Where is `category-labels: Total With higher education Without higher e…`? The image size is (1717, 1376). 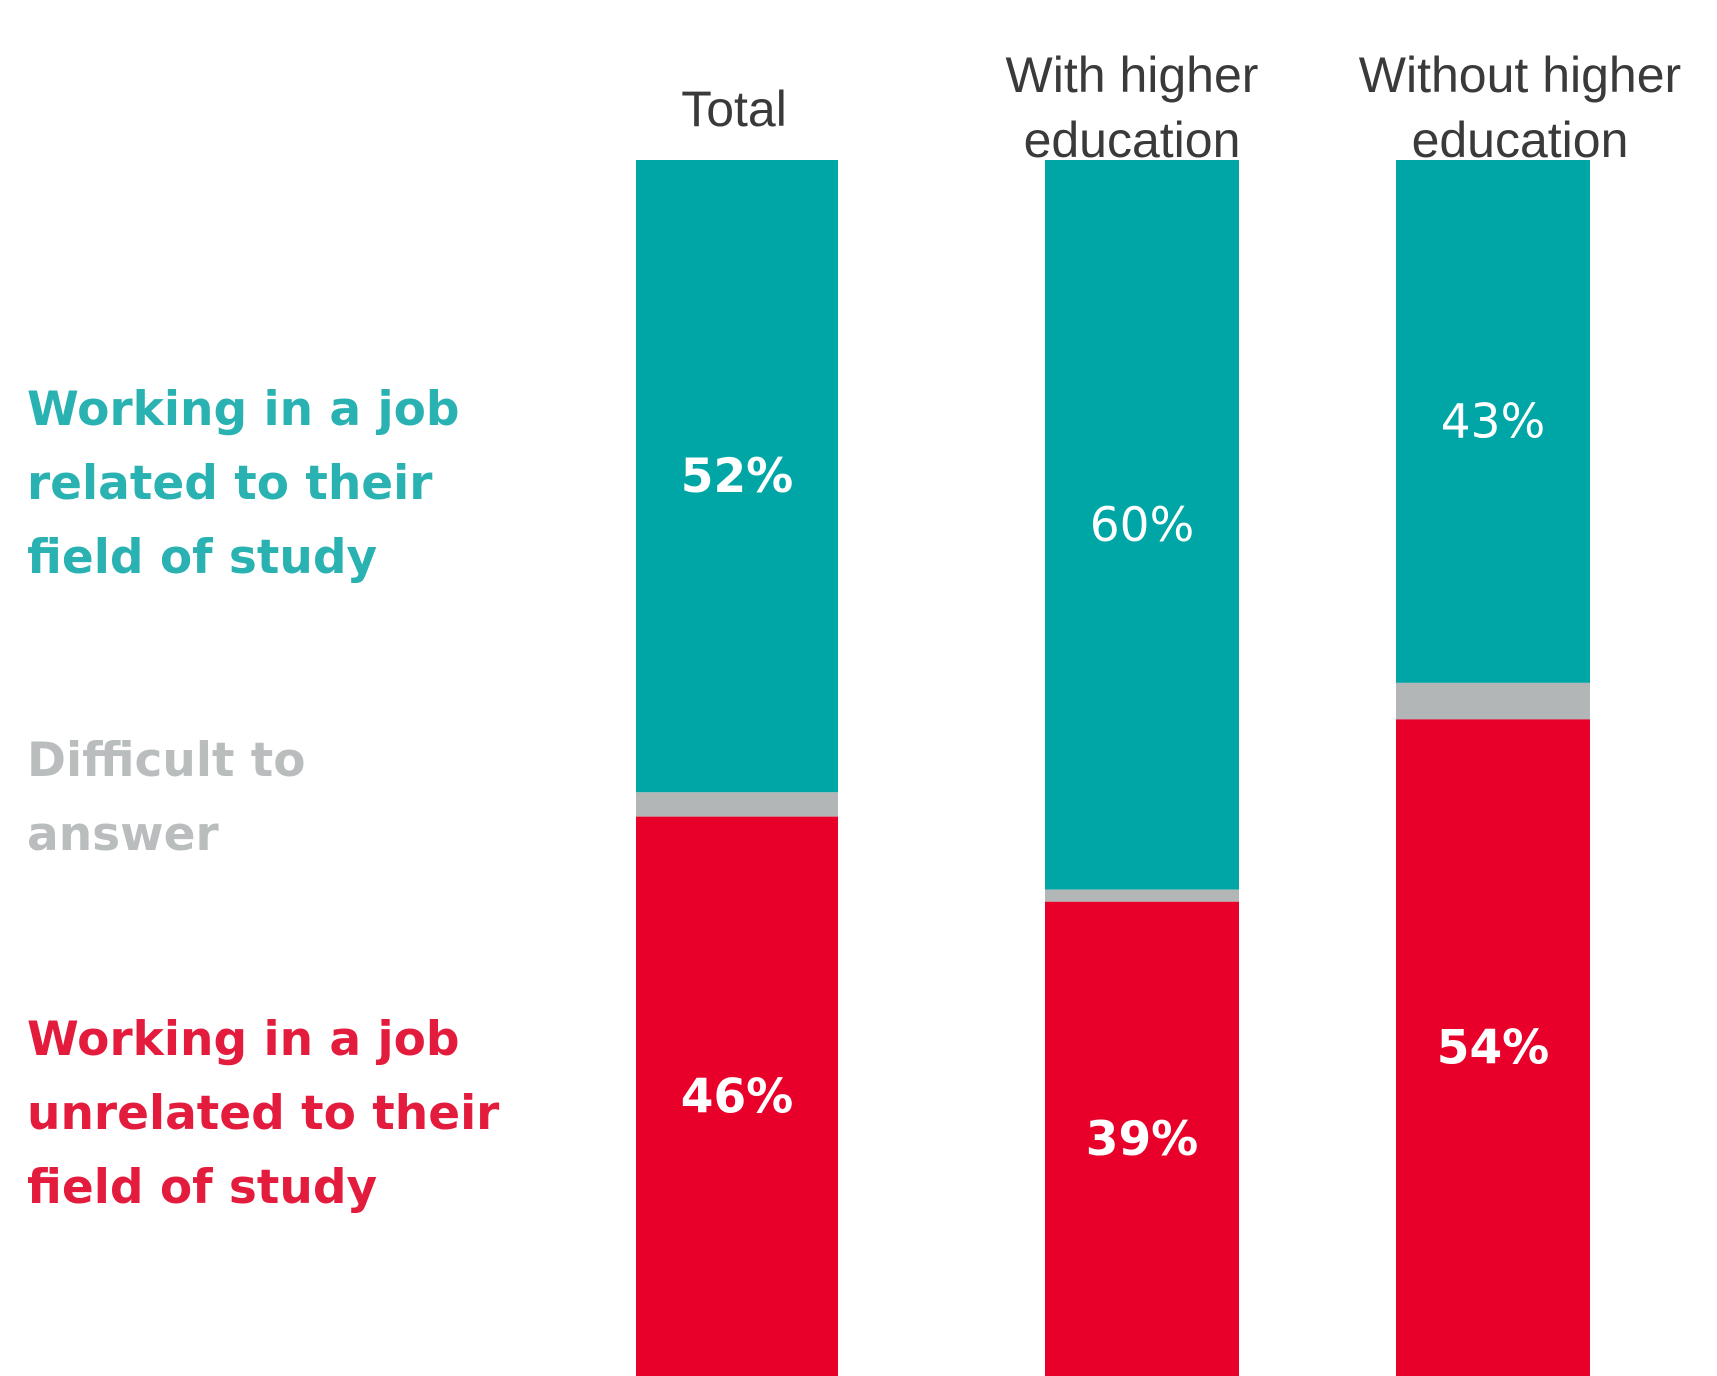
category-labels: Total With higher education Without higher e… is located at coordinates (1181, 107).